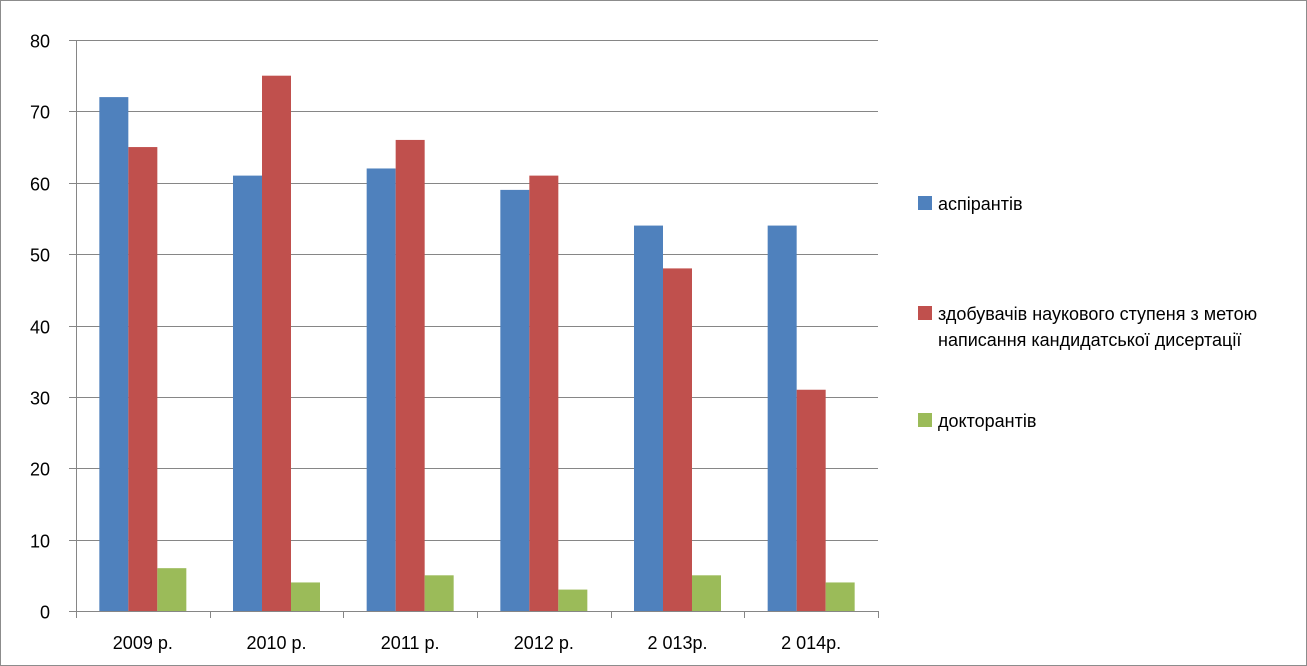 The height and width of the screenshot is (666, 1307). Describe the element at coordinates (573, 600) in the screenshot. I see `bar-s2-c3` at that location.